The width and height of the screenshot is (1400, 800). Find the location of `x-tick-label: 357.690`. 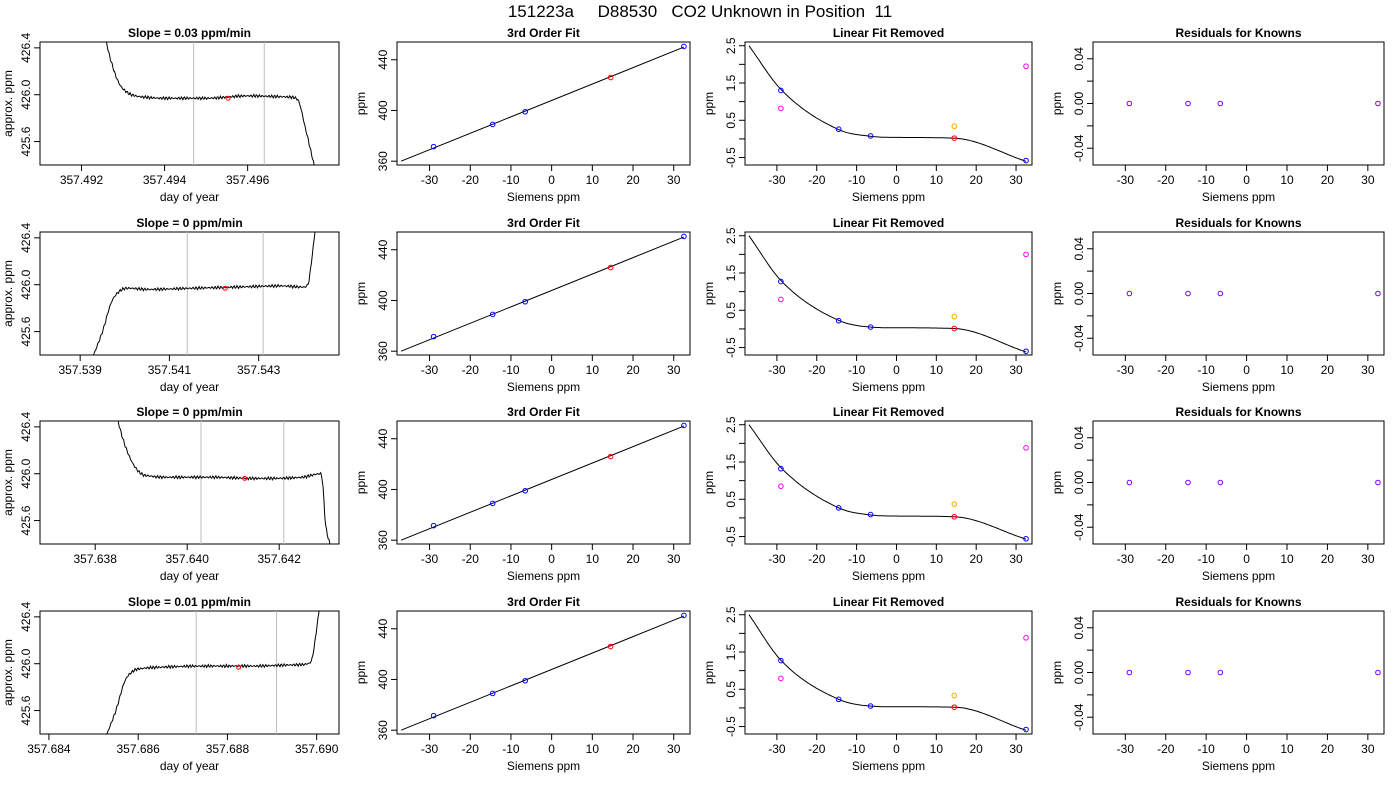

x-tick-label: 357.690 is located at coordinates (317, 749).